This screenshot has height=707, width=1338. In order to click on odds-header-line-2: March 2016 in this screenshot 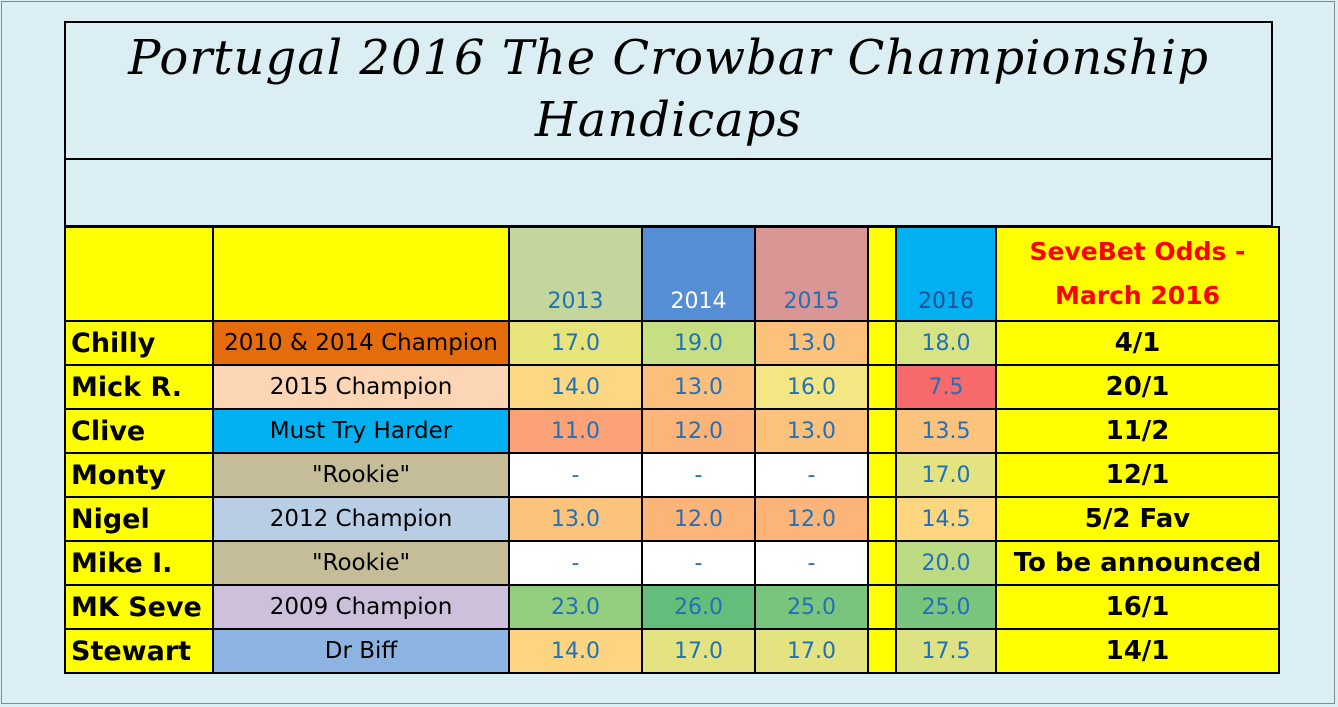, I will do `click(1137, 295)`.